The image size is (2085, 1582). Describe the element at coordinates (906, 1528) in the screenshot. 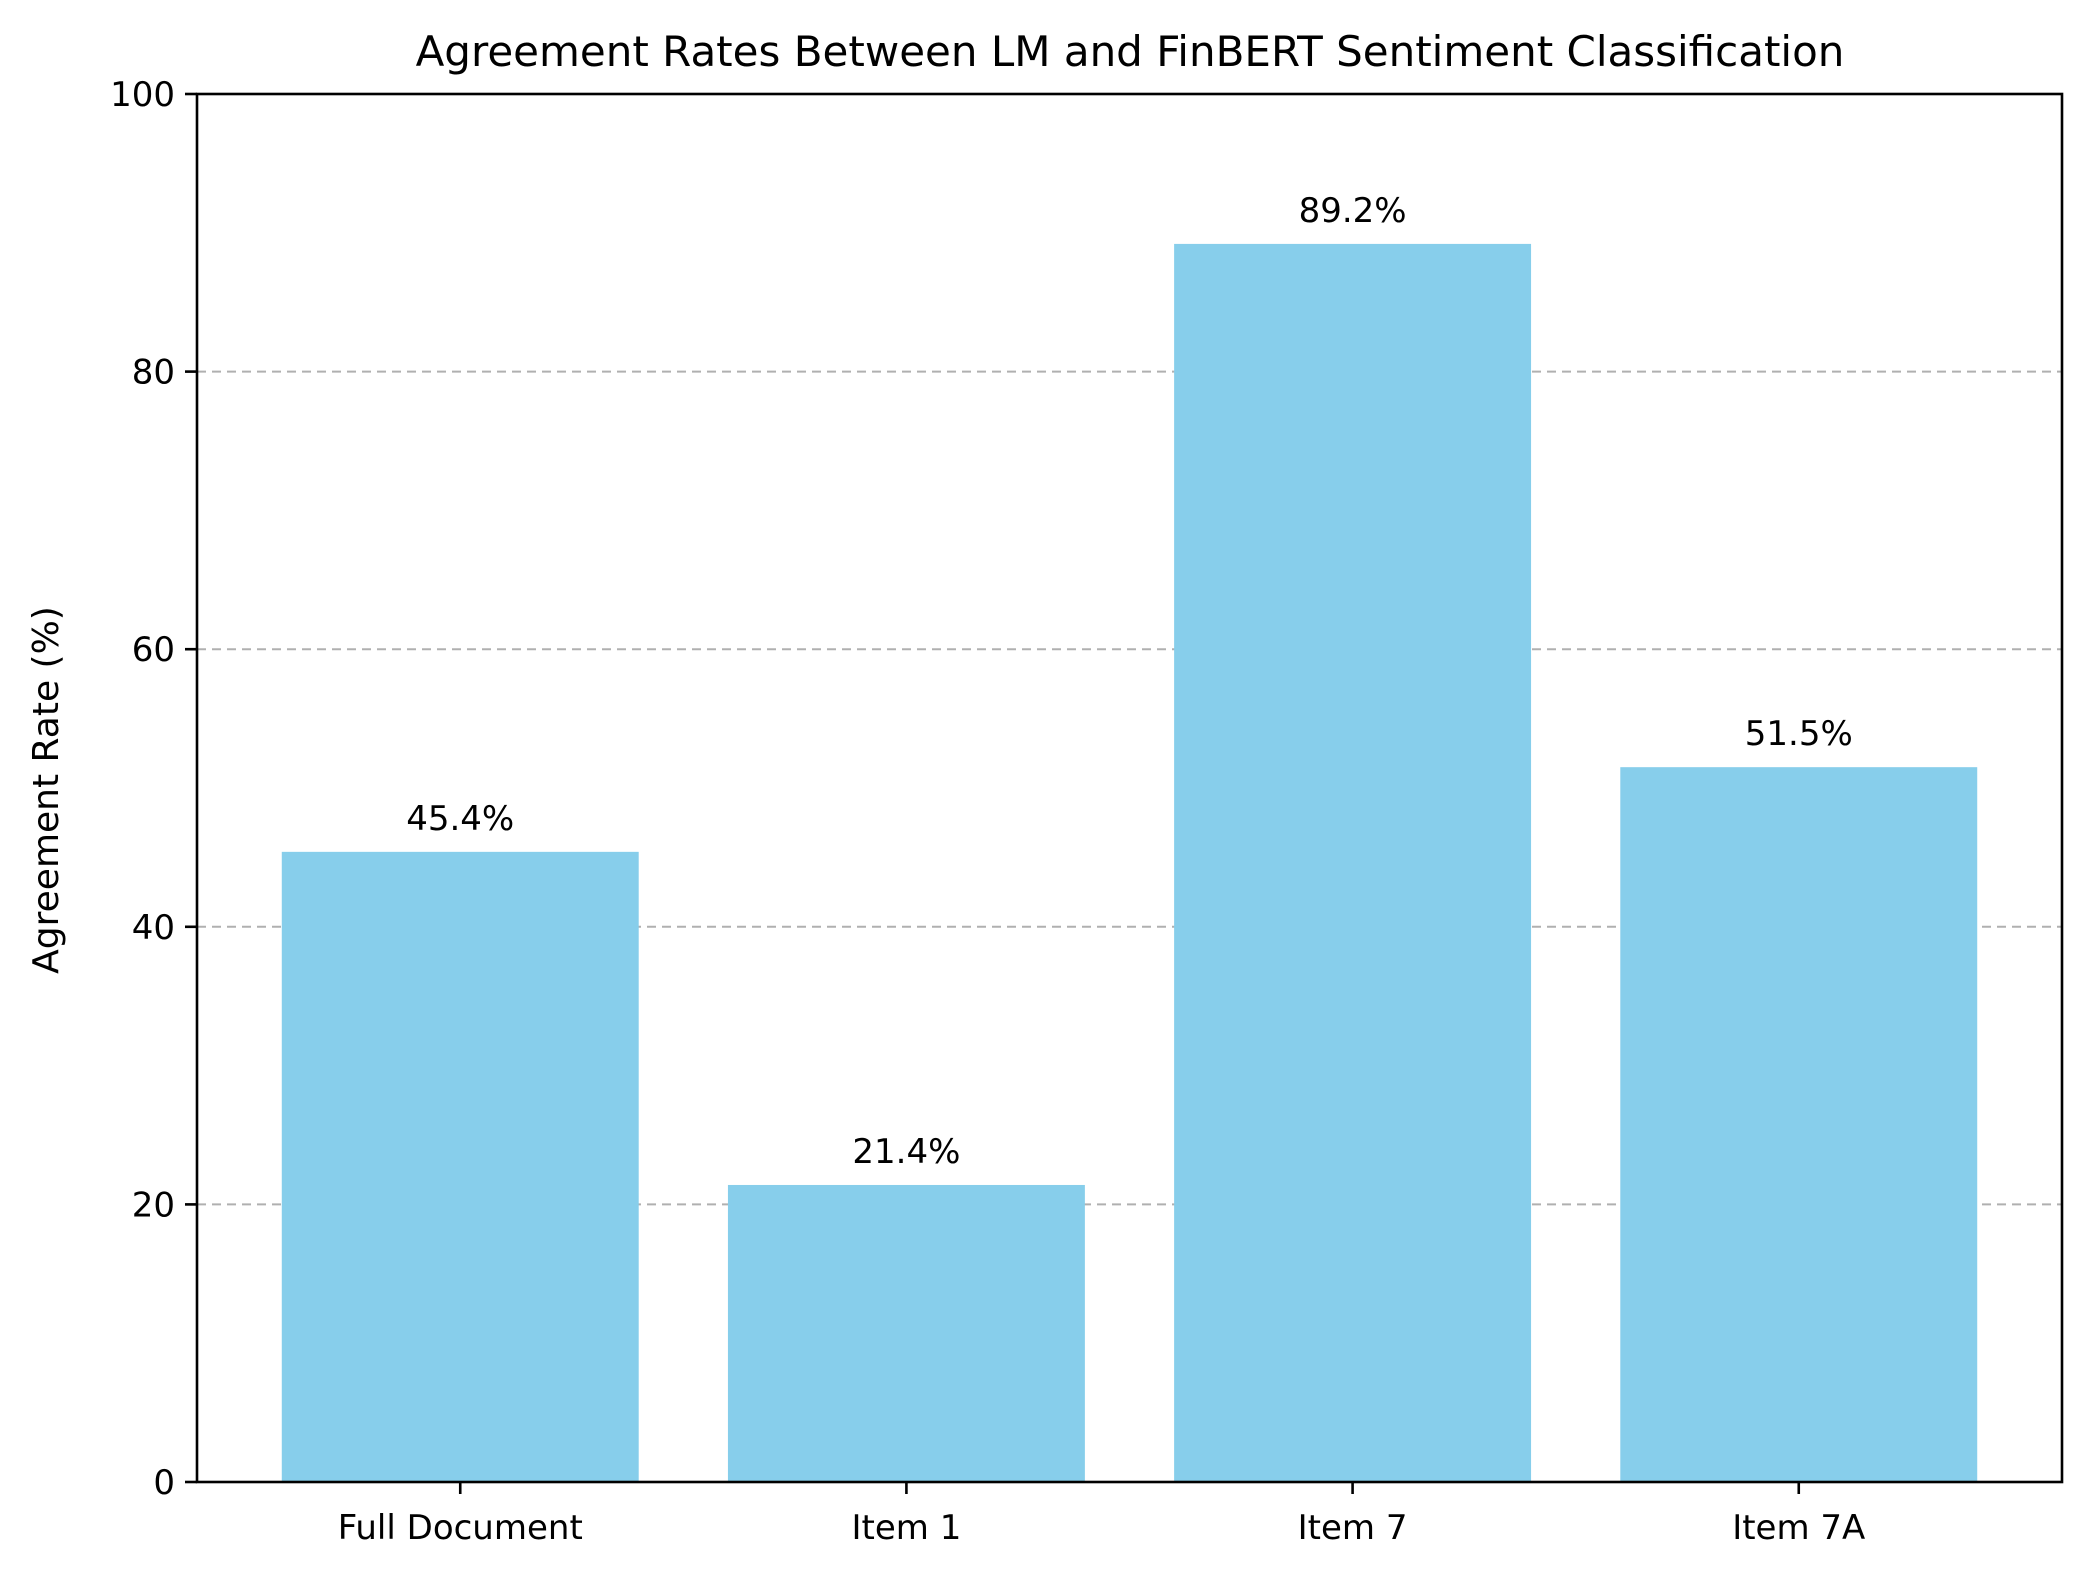

I see `x-tick-label-item-1: Item 1` at that location.